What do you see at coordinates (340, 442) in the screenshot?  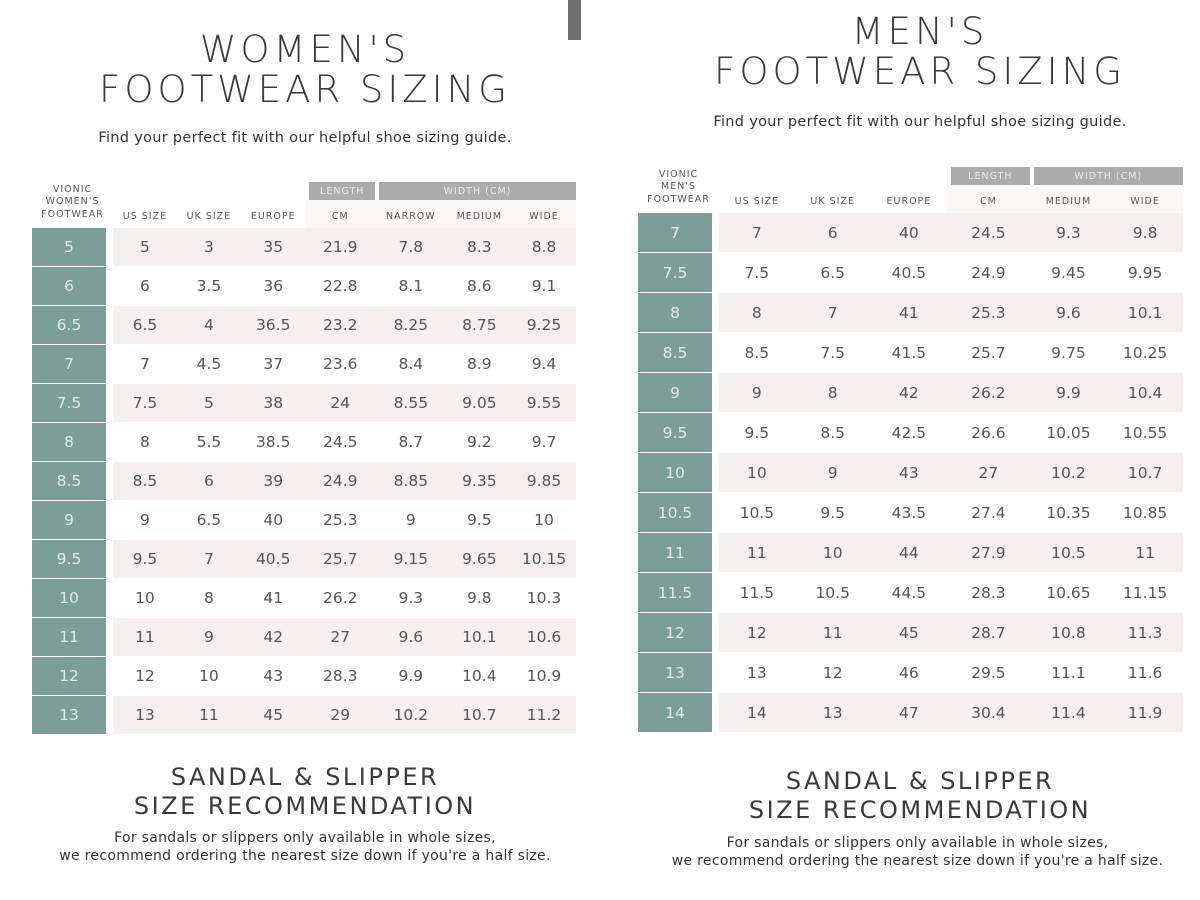 I see `size-cell: 24.5` at bounding box center [340, 442].